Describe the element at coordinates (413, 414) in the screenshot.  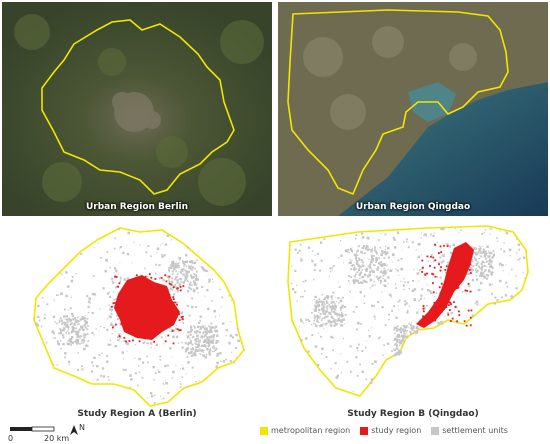
I see `caption-study-region-b: Study Region B (Qingdao)` at that location.